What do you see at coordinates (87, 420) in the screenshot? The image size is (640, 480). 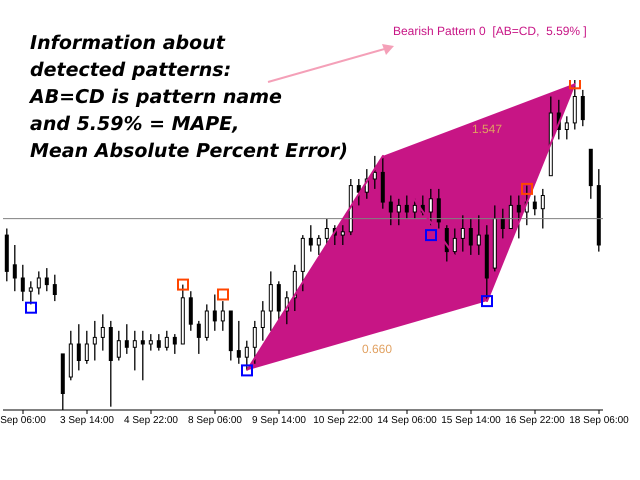 I see `x-tick-label: 3 Sep 14:00` at bounding box center [87, 420].